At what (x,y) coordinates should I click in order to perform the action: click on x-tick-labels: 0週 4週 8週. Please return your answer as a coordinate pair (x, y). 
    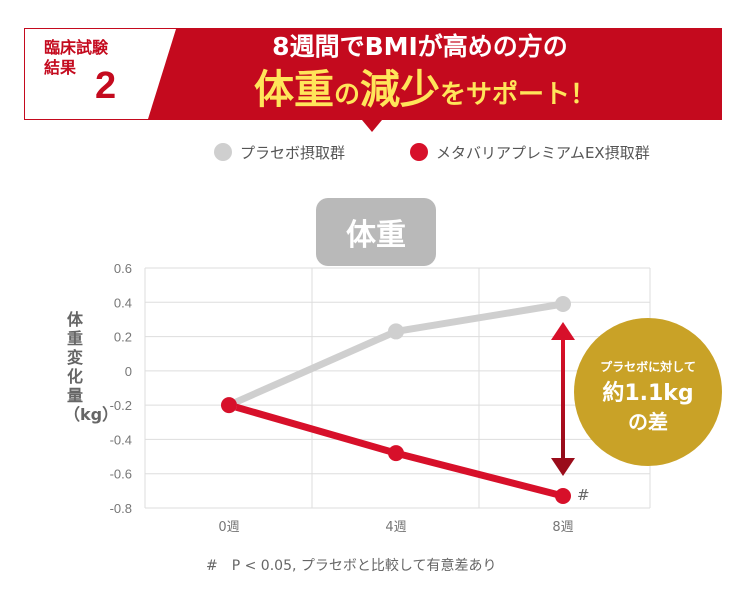
    Looking at the image, I should click on (395, 527).